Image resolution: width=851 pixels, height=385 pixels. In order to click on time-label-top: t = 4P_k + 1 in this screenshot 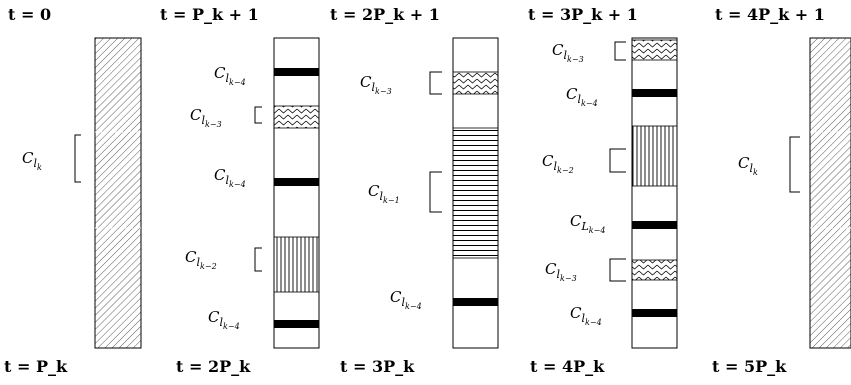, I will do `click(770, 14)`.